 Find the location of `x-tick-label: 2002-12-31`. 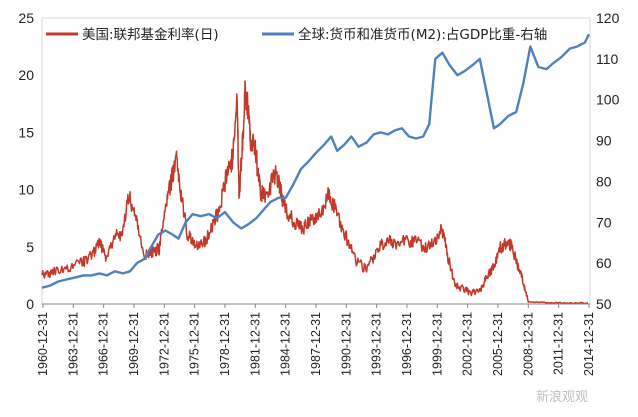

x-tick-label: 2002-12-31 is located at coordinates (468, 344).